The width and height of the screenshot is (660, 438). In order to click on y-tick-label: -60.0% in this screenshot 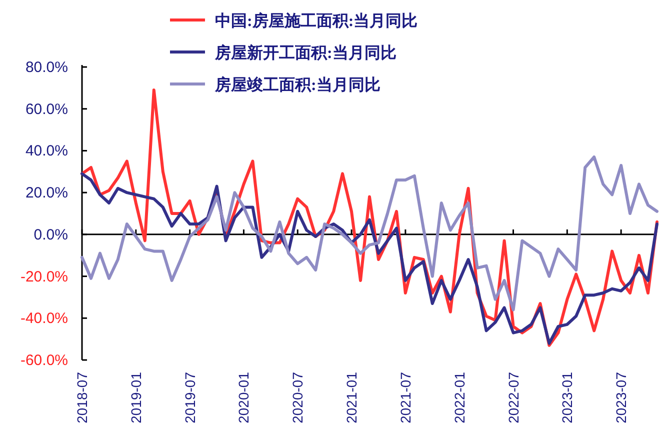, I will do `click(44, 360)`.